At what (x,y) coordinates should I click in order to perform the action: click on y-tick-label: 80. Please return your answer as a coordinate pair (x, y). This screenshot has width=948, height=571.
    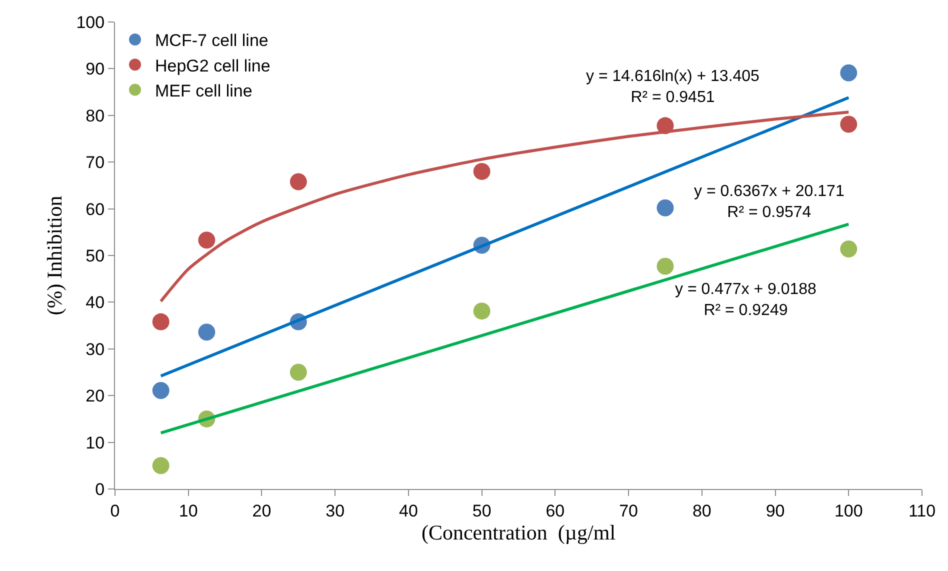
    Looking at the image, I should click on (95, 116).